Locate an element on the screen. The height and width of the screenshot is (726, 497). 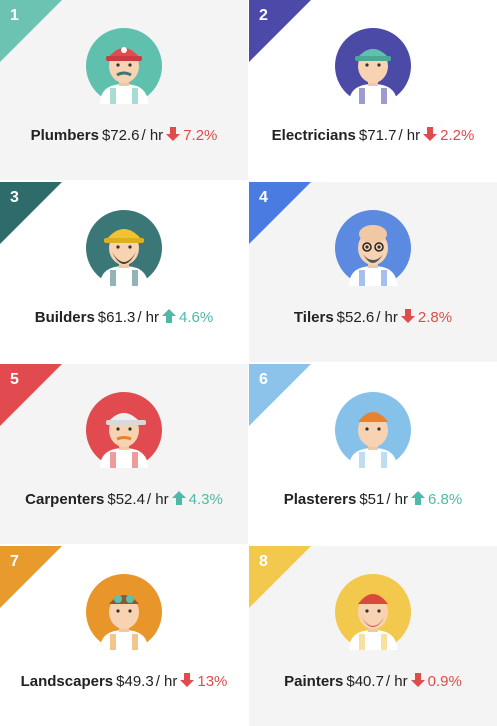
hourly-rate: $51 is located at coordinates (372, 499).